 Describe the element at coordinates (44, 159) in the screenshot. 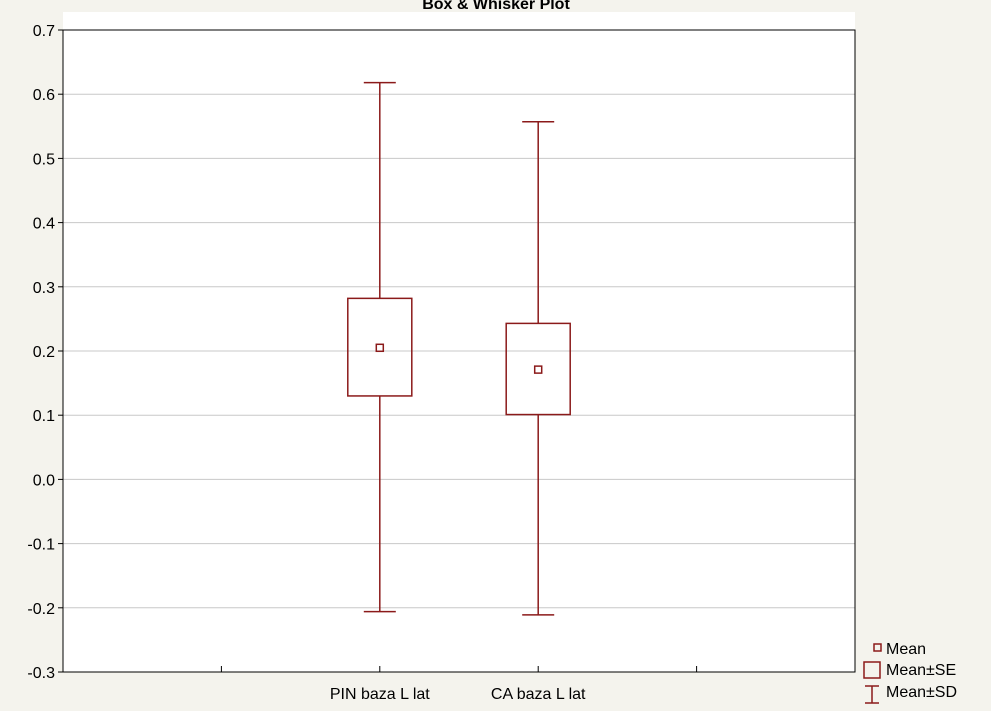

I see `y-tick-label: 0.5` at that location.